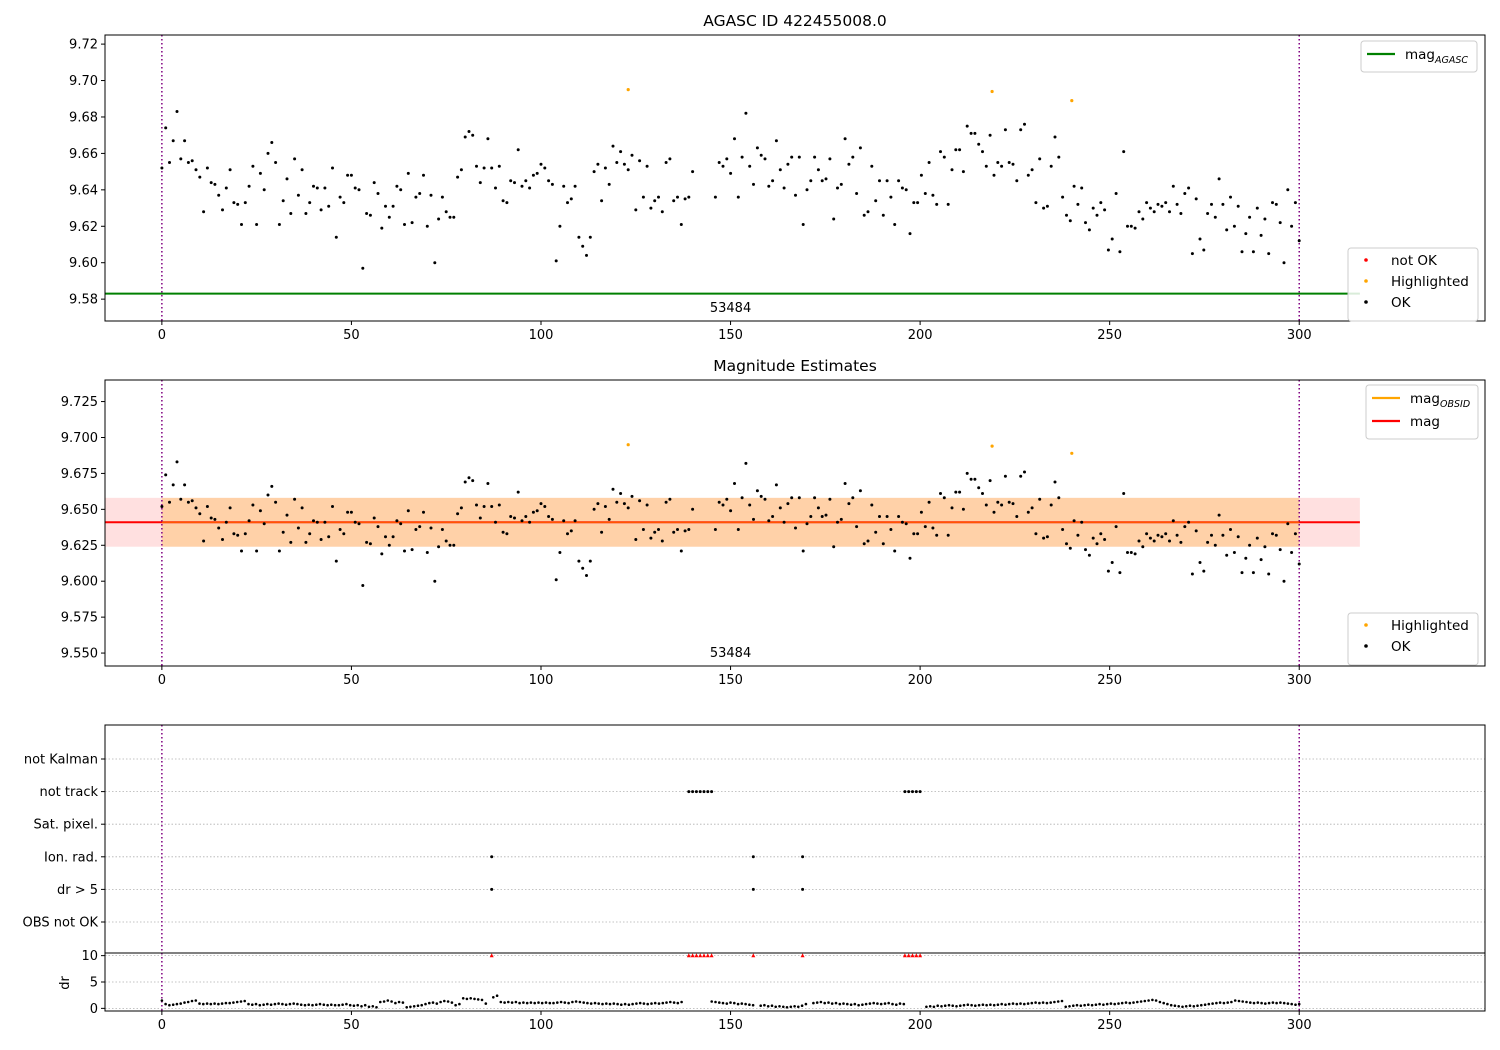 This screenshot has width=1500, height=1050. I want to click on x-tick-label: 250, so click(1109, 680).